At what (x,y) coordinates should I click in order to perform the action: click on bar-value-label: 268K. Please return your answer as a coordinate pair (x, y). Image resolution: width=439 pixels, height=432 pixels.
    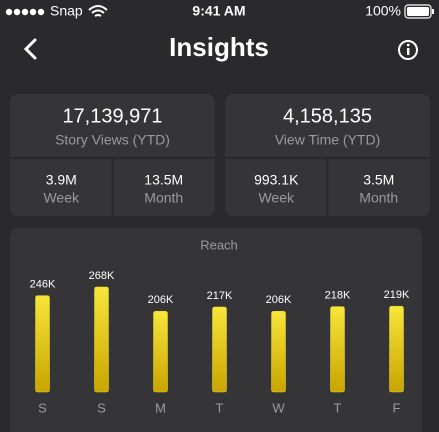
    Looking at the image, I should click on (102, 276).